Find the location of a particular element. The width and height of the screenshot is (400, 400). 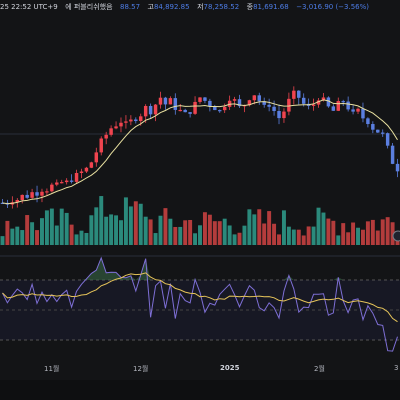

open-value: 88.57 is located at coordinates (130, 7).